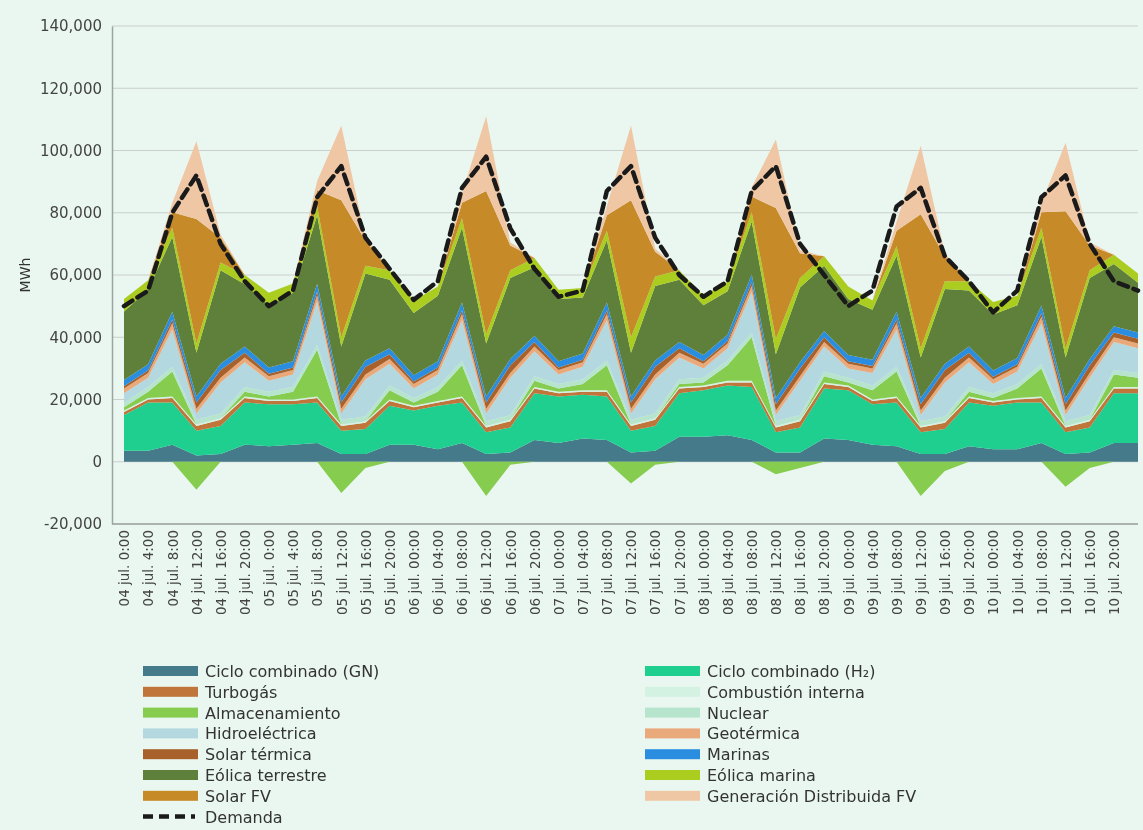 This screenshot has width=1143, height=830. Describe the element at coordinates (631, 573) in the screenshot. I see `x-tick-label: 07 jul. 12:00` at that location.